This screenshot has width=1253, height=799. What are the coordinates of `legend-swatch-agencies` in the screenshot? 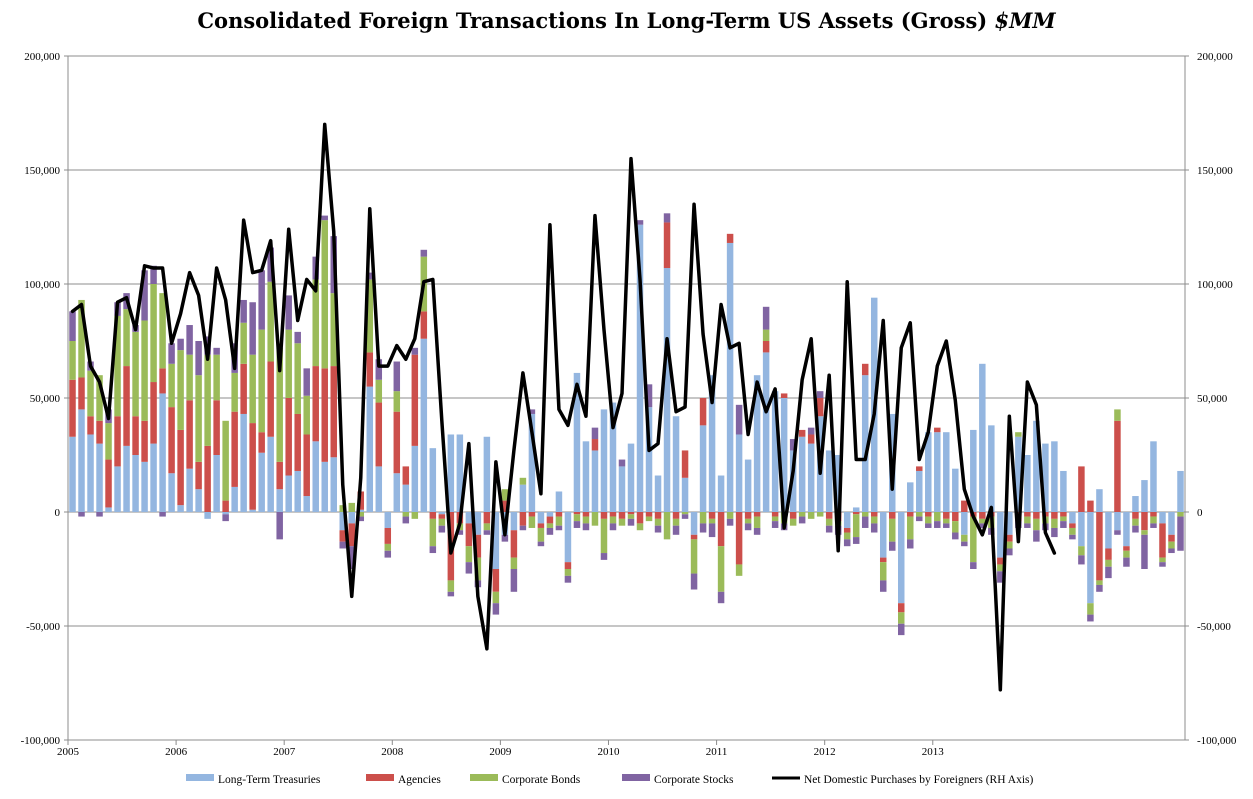 It's located at (380, 777).